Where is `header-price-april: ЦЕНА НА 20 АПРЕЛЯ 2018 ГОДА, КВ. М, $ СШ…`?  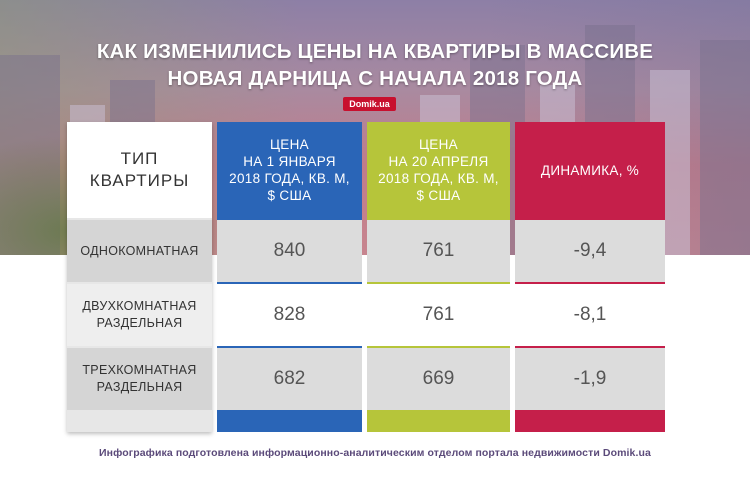
header-price-april: ЦЕНА НА 20 АПРЕЛЯ 2018 ГОДА, КВ. М, $ СШ… is located at coordinates (438, 170).